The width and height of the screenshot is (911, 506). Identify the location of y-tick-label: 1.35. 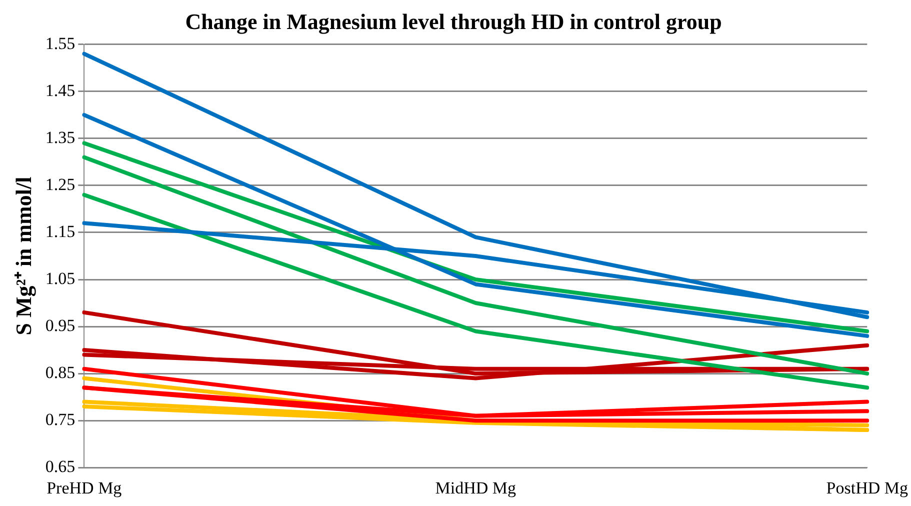
(60, 137).